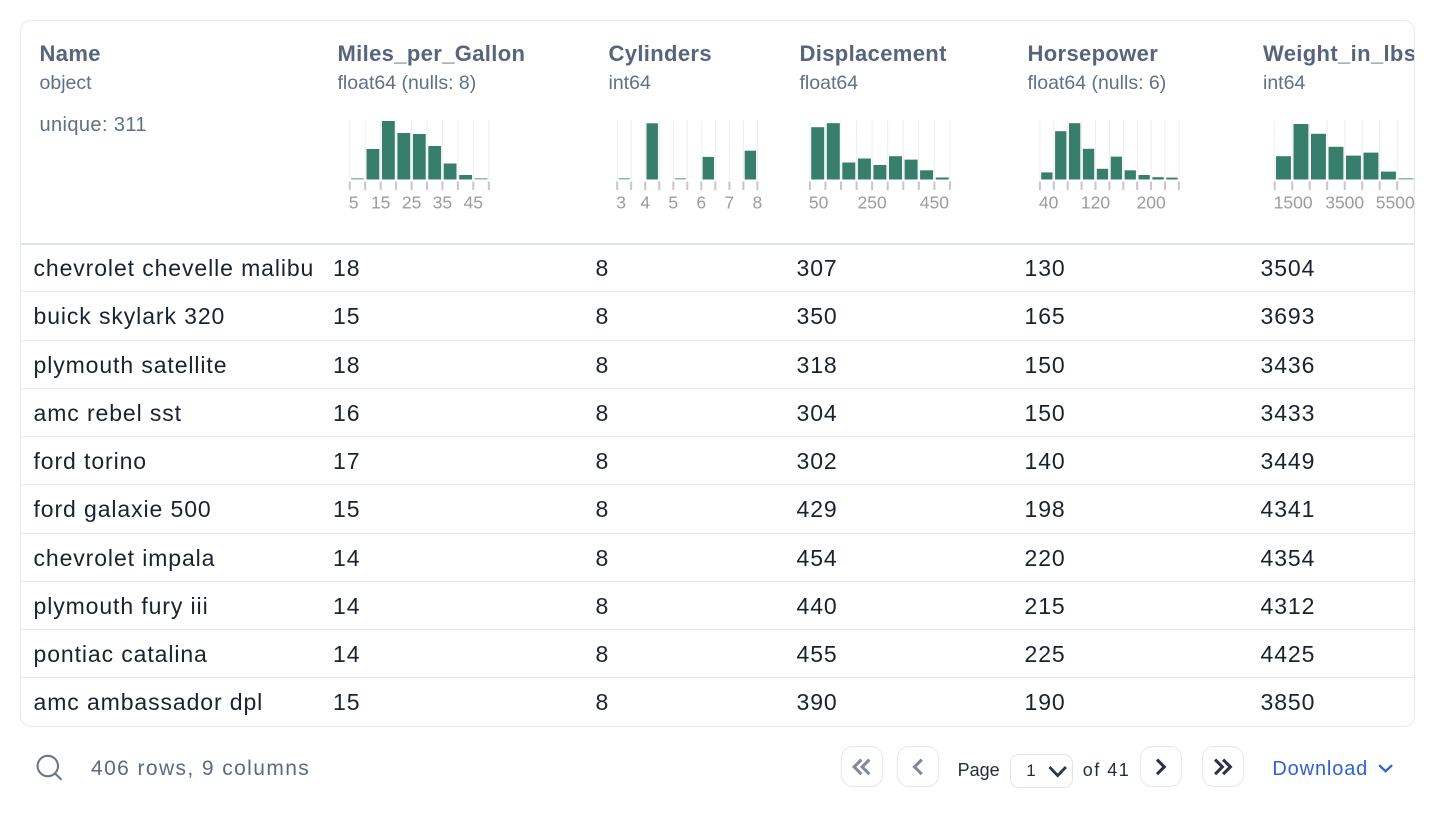  What do you see at coordinates (472, 202) in the screenshot?
I see `svg-text: 45` at bounding box center [472, 202].